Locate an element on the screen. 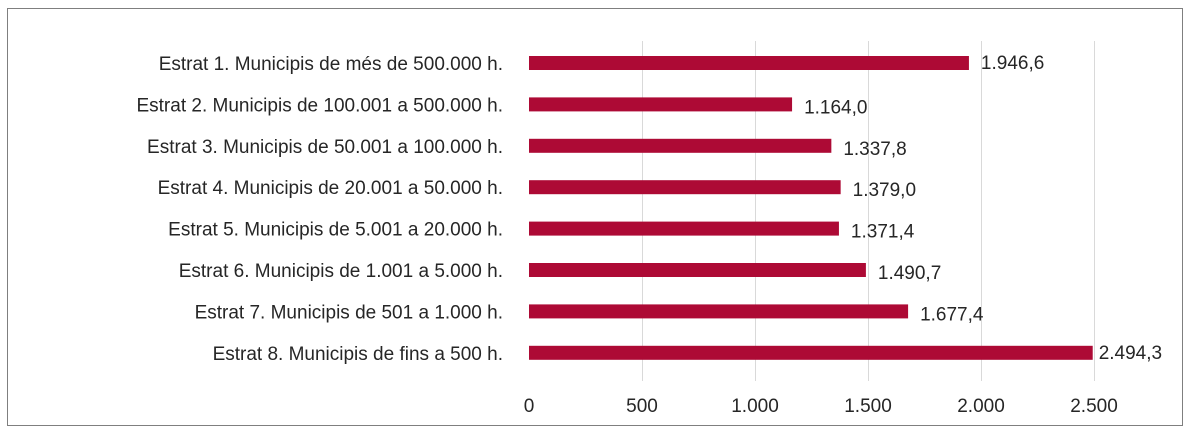 Image resolution: width=1187 pixels, height=428 pixels. x-tick-label: 2.500 is located at coordinates (1094, 406).